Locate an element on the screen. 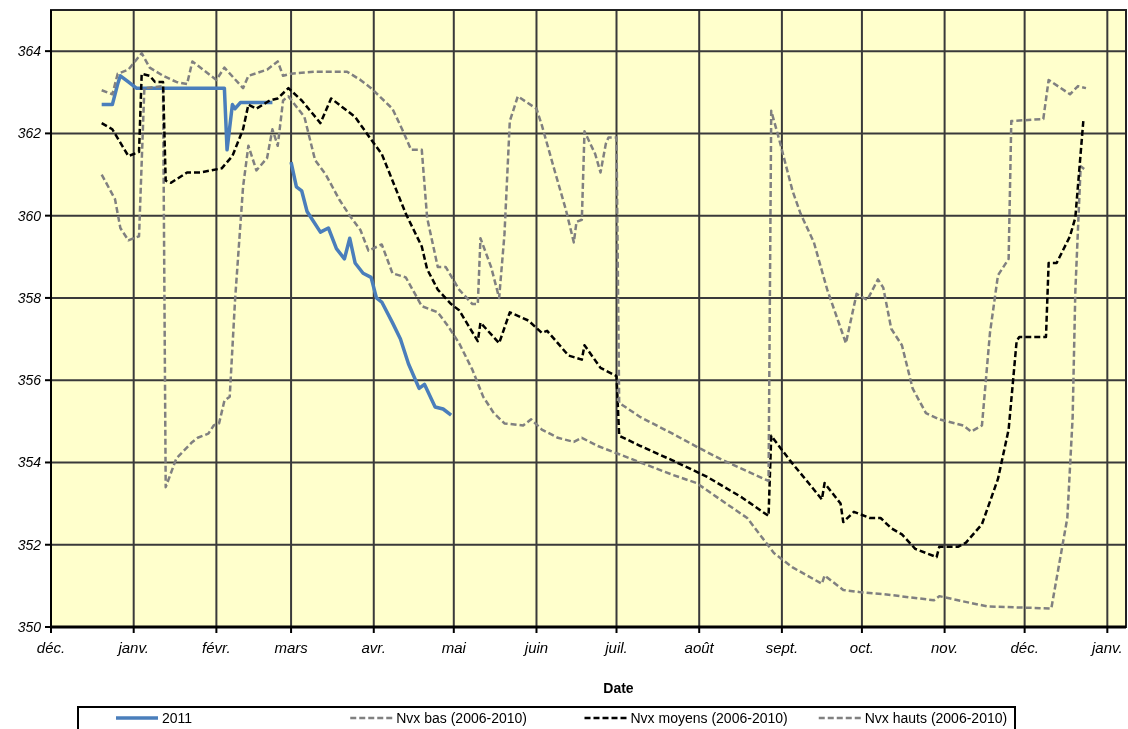 The width and height of the screenshot is (1128, 729). y-tick-label: 362 is located at coordinates (29, 133).